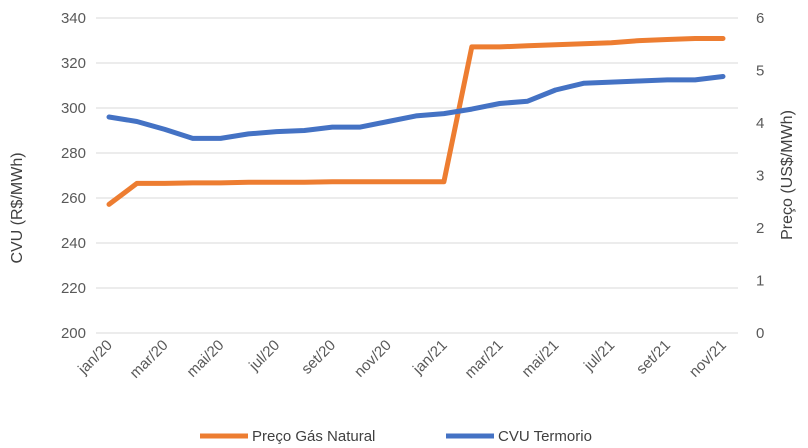 This screenshot has height=448, width=808. What do you see at coordinates (760, 333) in the screenshot?
I see `right-tick-label: 0` at bounding box center [760, 333].